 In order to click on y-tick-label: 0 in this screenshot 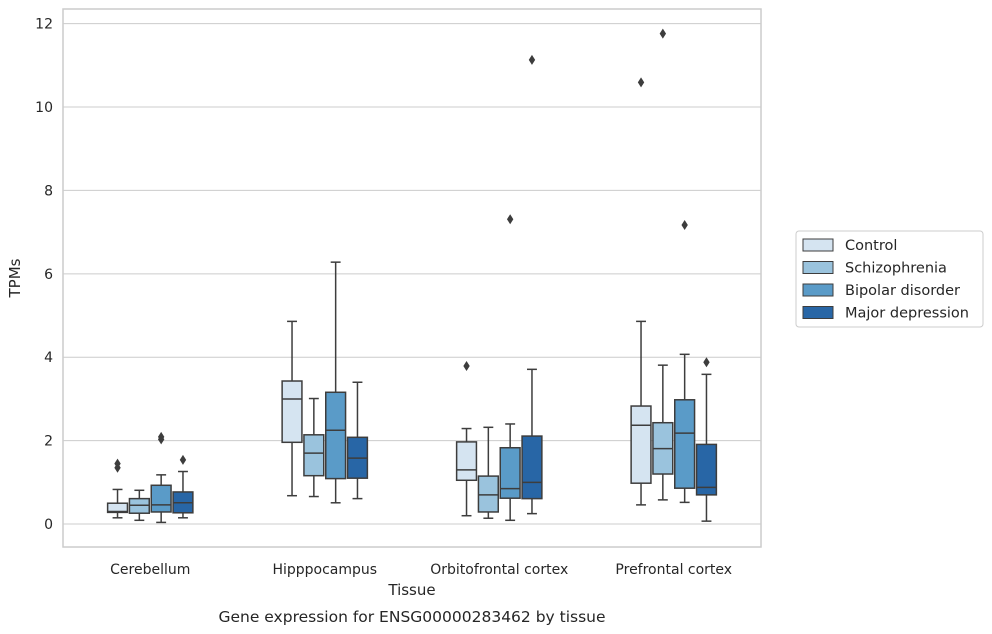, I will do `click(48, 525)`.